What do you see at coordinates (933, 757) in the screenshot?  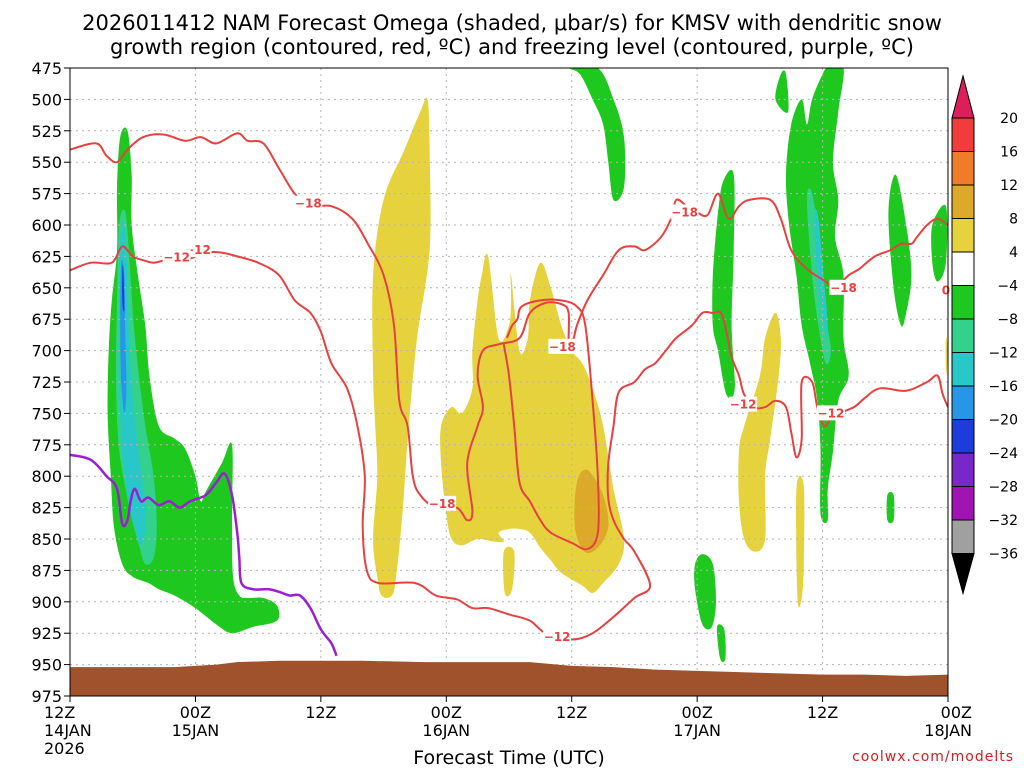 I see `credit-text: coolwx.com/modelts` at bounding box center [933, 757].